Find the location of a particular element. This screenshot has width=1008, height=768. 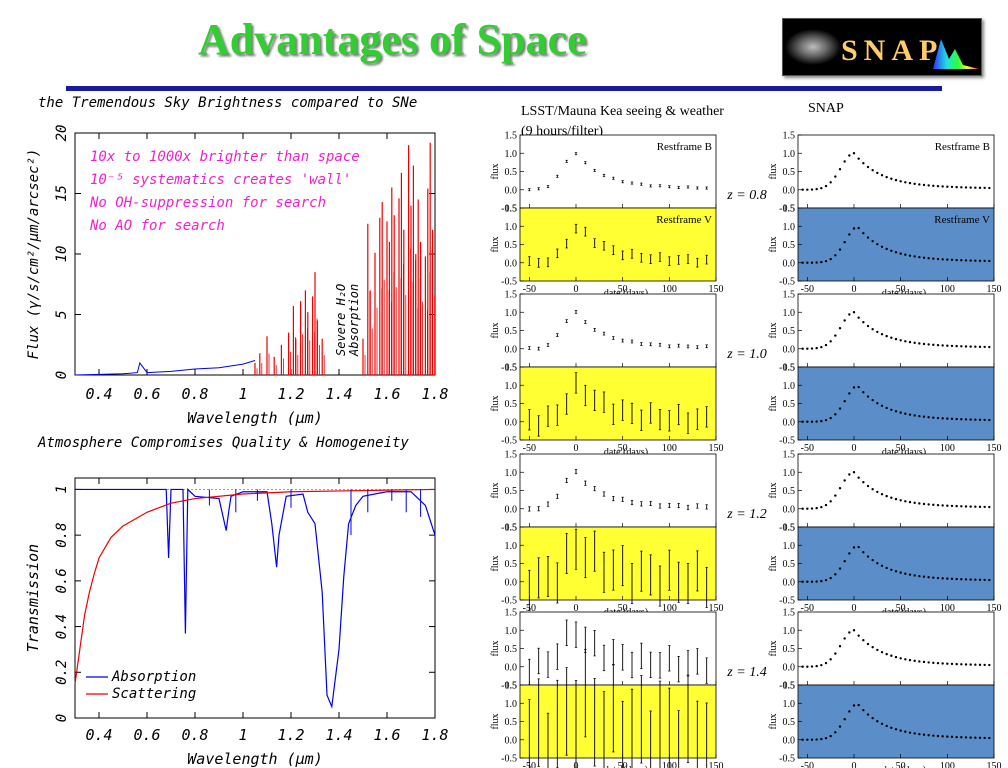

sky-annotation-3: No OH-suppression for search is located at coordinates (207, 203).